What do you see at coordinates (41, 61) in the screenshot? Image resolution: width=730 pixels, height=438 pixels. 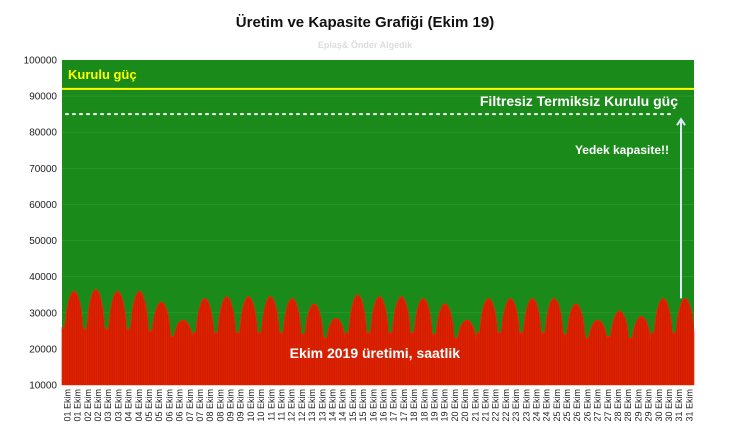 I see `y-tick-label: 100000` at bounding box center [41, 61].